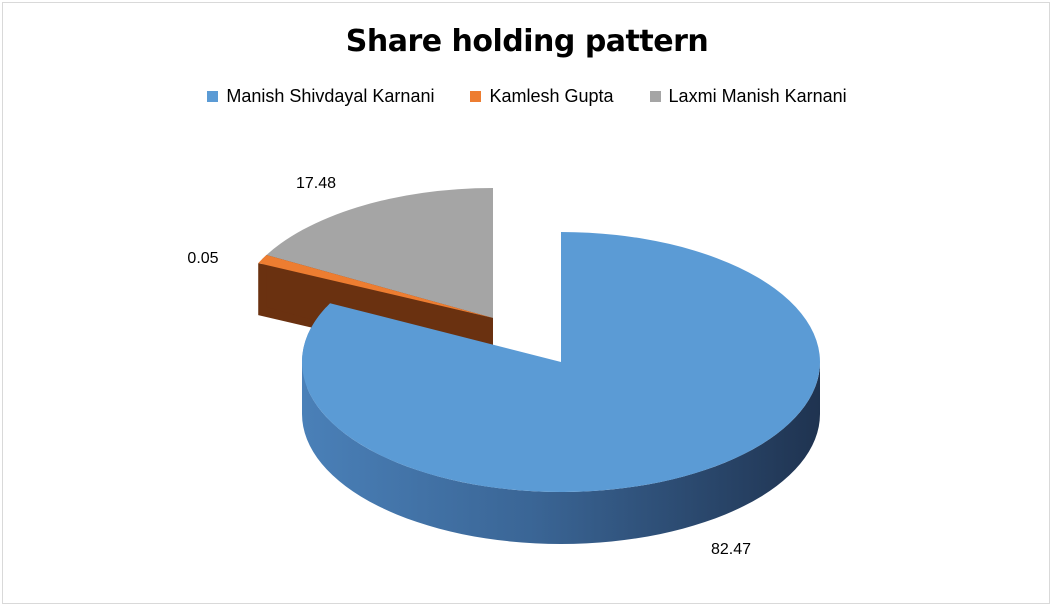  What do you see at coordinates (551, 96) in the screenshot?
I see `legend-label-kamlesh: Kamlesh Gupta` at bounding box center [551, 96].